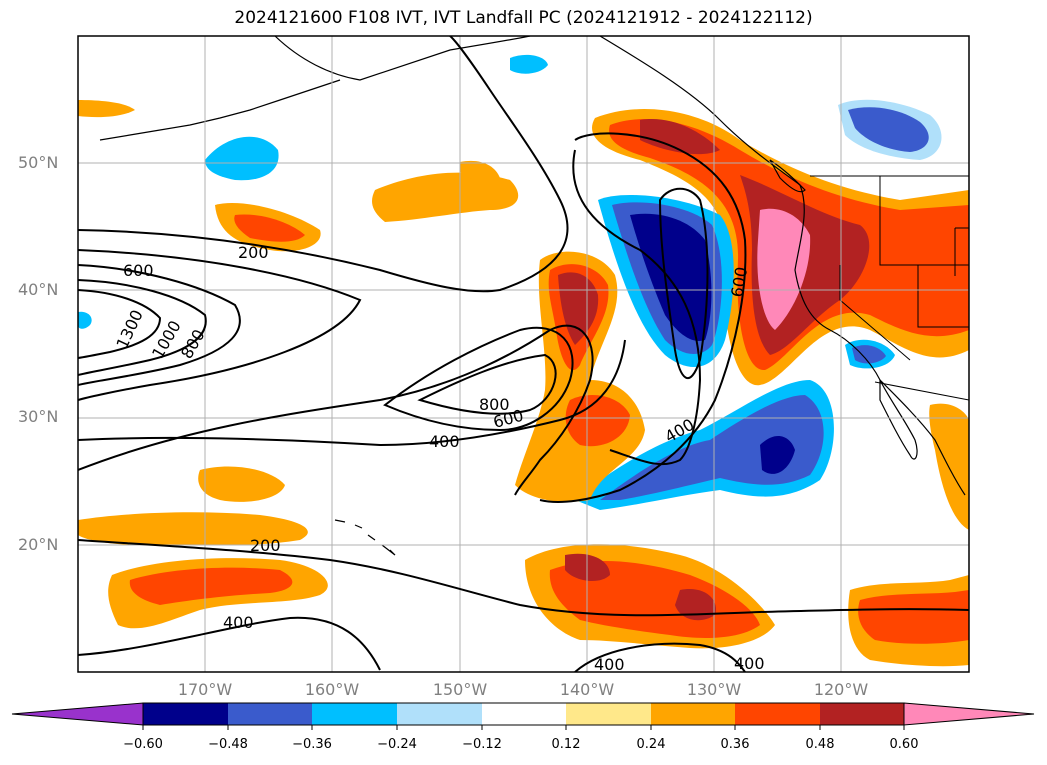 This screenshot has width=1047, height=765. Describe the element at coordinates (904, 744) in the screenshot. I see `colorbar-tick-label: 0.60` at that location.